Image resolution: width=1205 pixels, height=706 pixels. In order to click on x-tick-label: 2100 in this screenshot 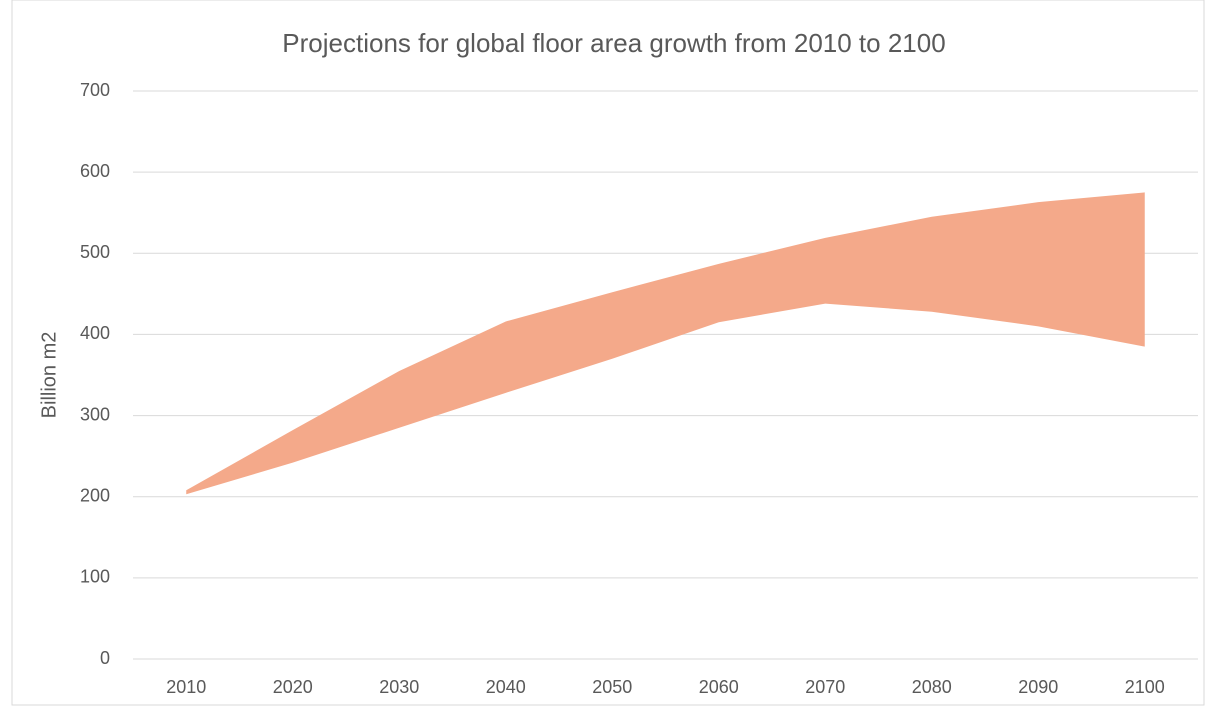, I will do `click(1145, 687)`.